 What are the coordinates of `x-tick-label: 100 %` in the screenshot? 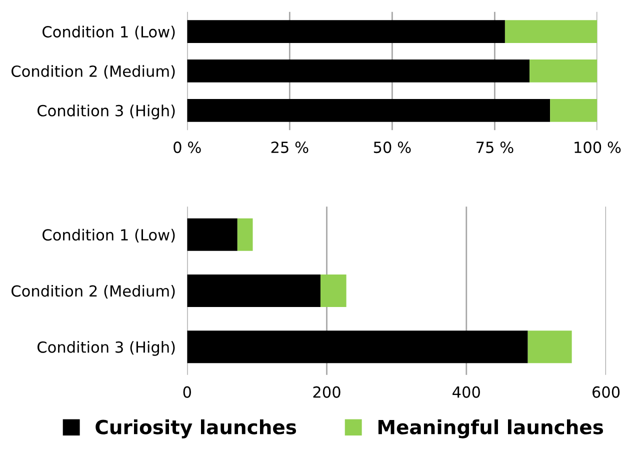 It's located at (597, 148).